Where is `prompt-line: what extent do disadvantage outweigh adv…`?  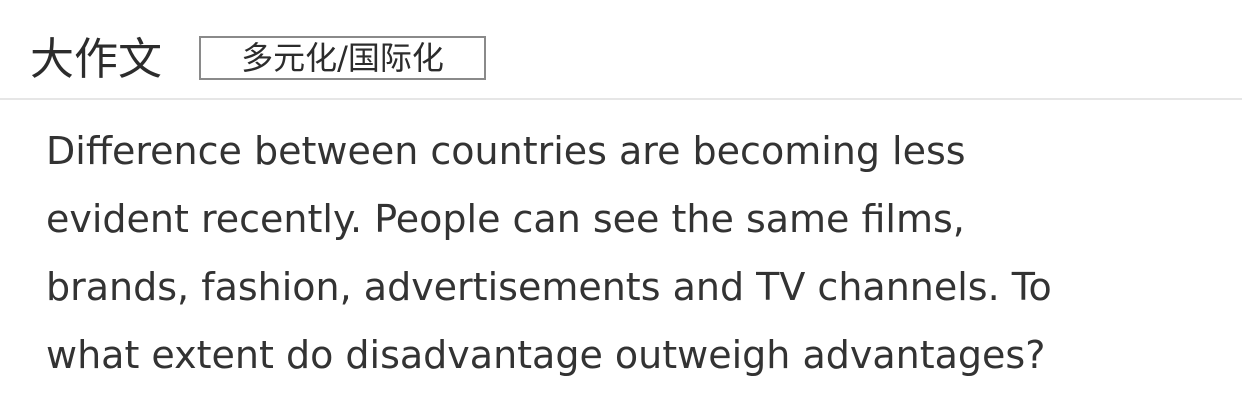 prompt-line: what extent do disadvantage outweigh adv… is located at coordinates (546, 355).